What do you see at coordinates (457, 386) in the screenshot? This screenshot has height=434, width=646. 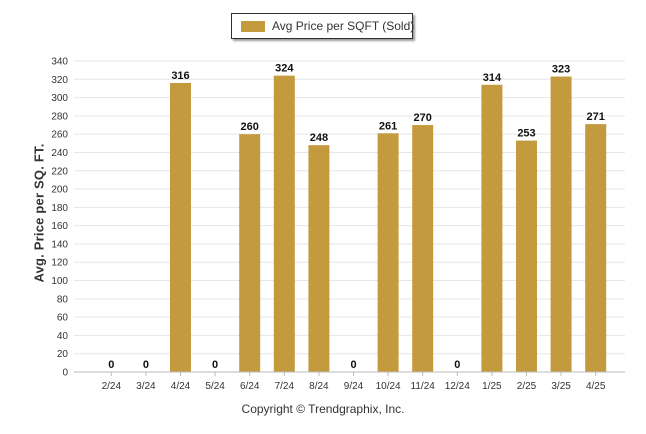 I see `x-tick-label: 12/24` at bounding box center [457, 386].